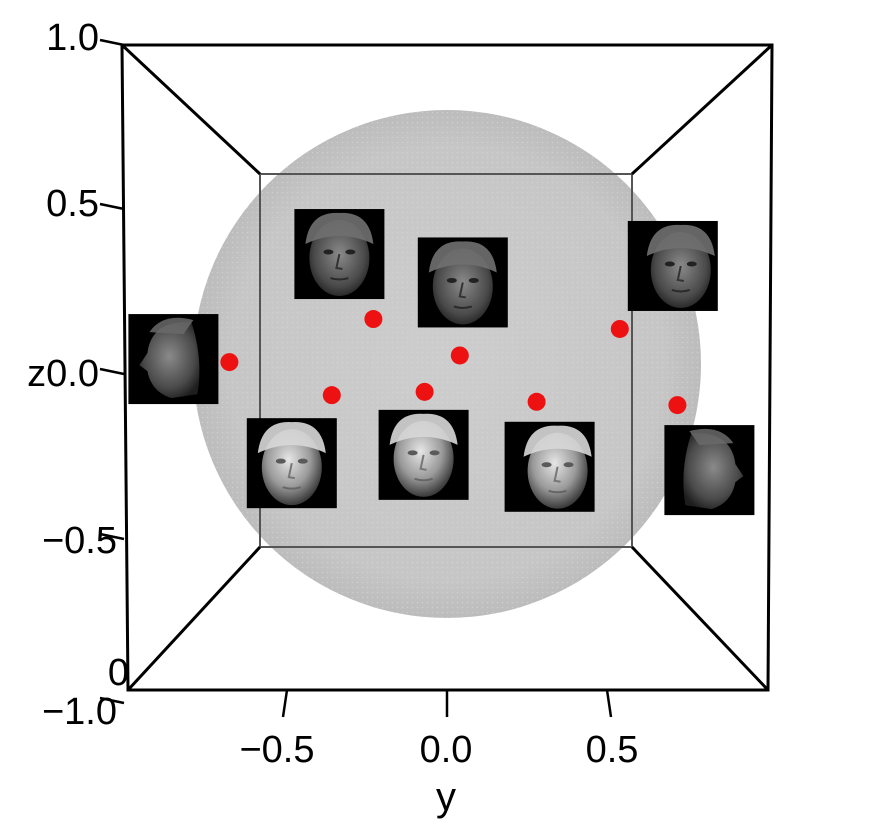 The height and width of the screenshot is (826, 882). What do you see at coordinates (173, 359) in the screenshot?
I see `face-left-profile-icon` at bounding box center [173, 359].